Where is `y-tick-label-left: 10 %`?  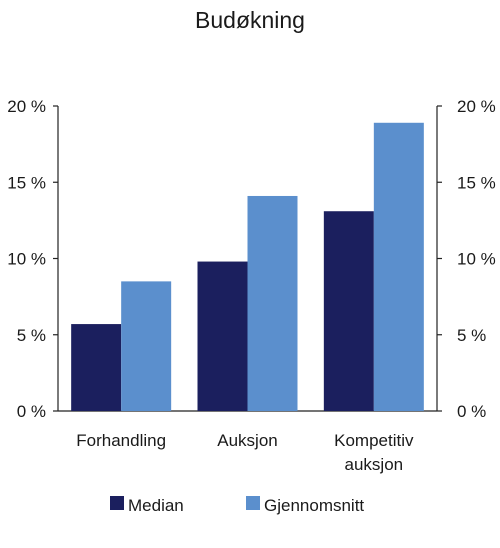 y-tick-label-left: 10 % is located at coordinates (26, 259).